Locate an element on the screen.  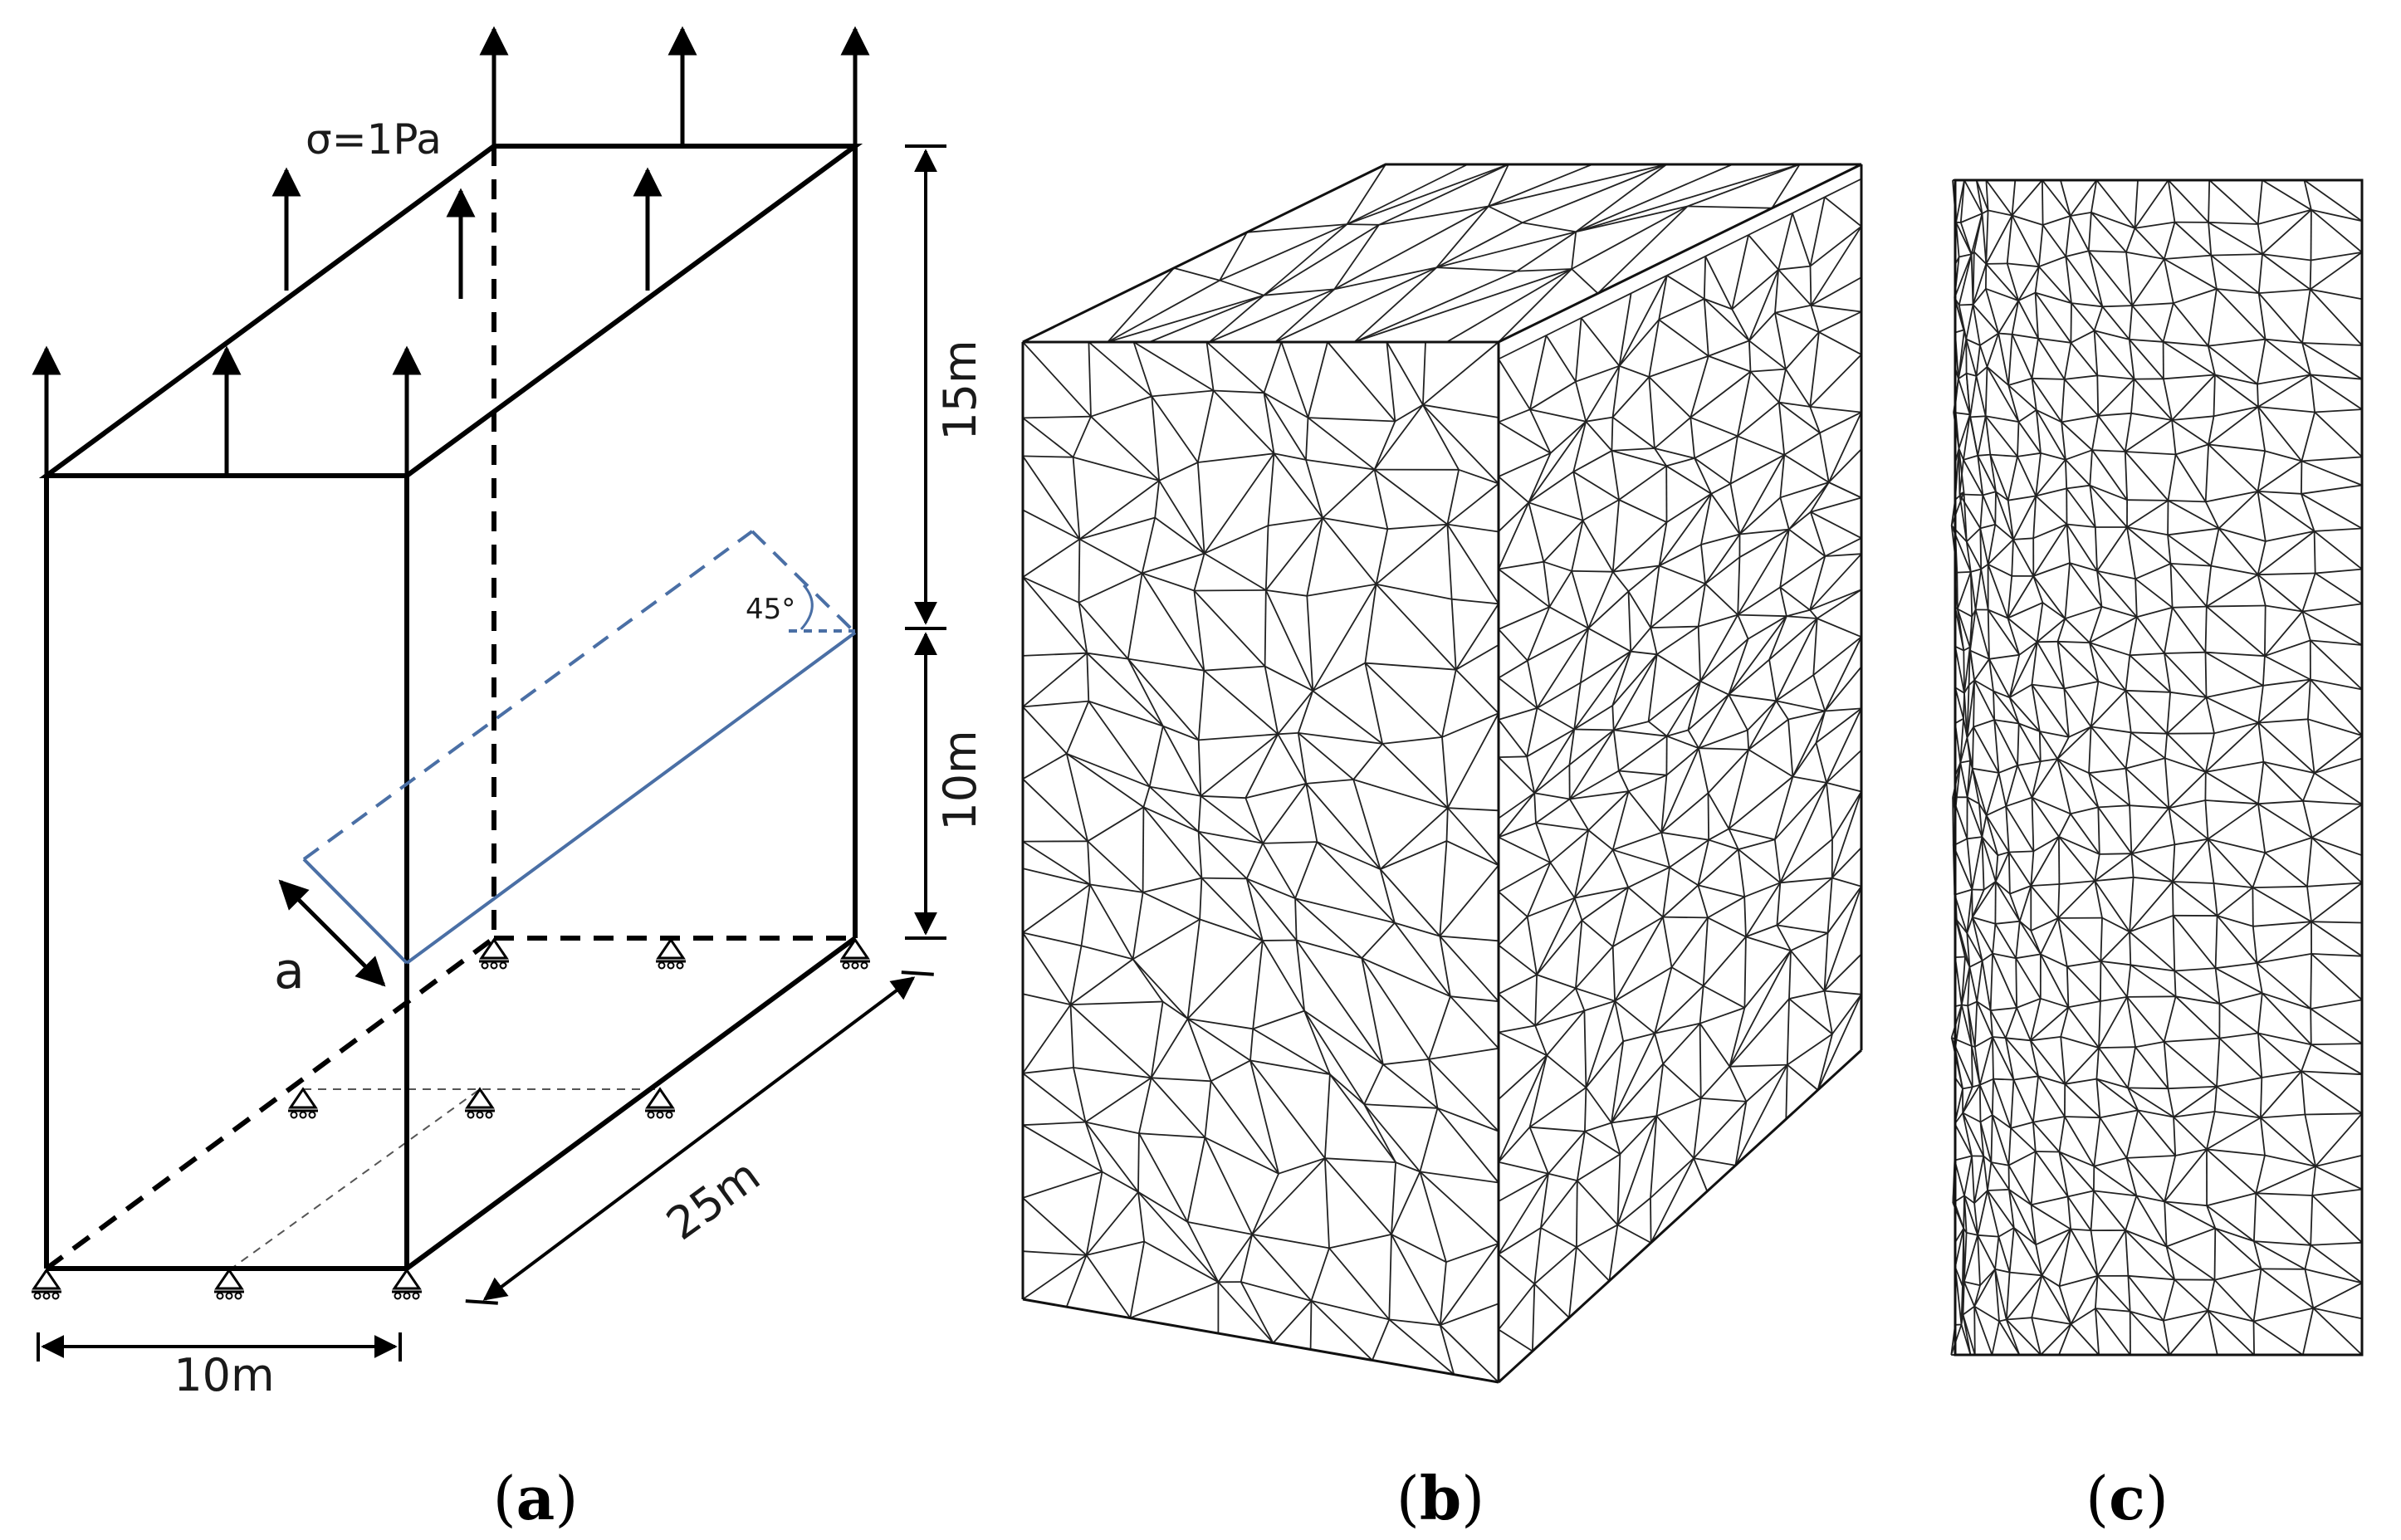
caption-b-close: ) is located at coordinates (1472, 1499).